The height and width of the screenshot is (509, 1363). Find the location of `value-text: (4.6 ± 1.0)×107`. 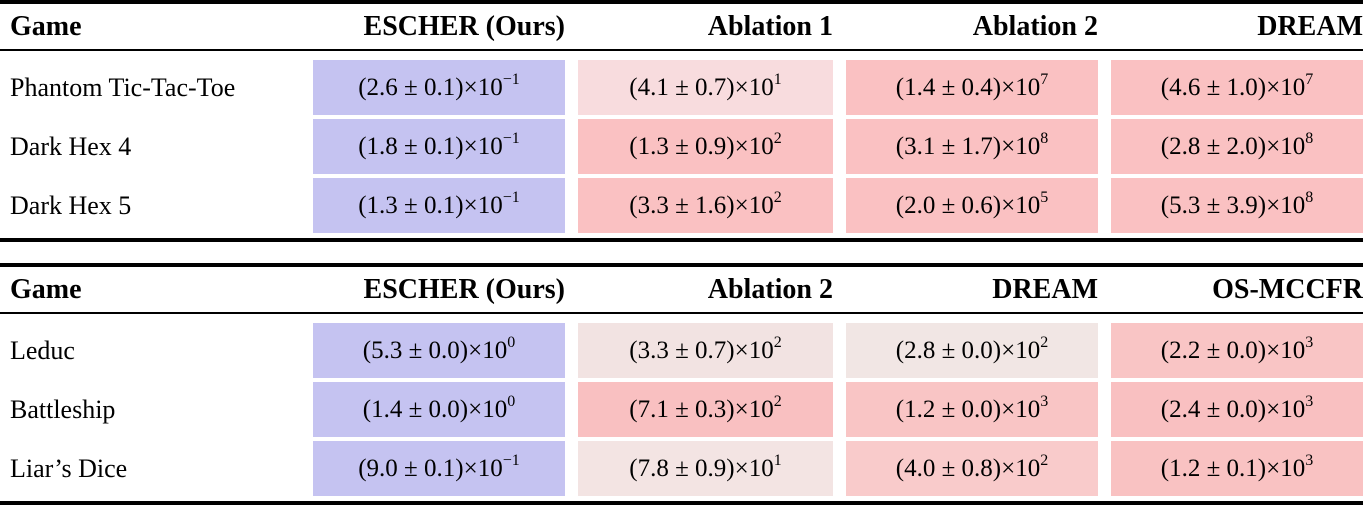

value-text: (4.6 ± 1.0)×107 is located at coordinates (1237, 85).